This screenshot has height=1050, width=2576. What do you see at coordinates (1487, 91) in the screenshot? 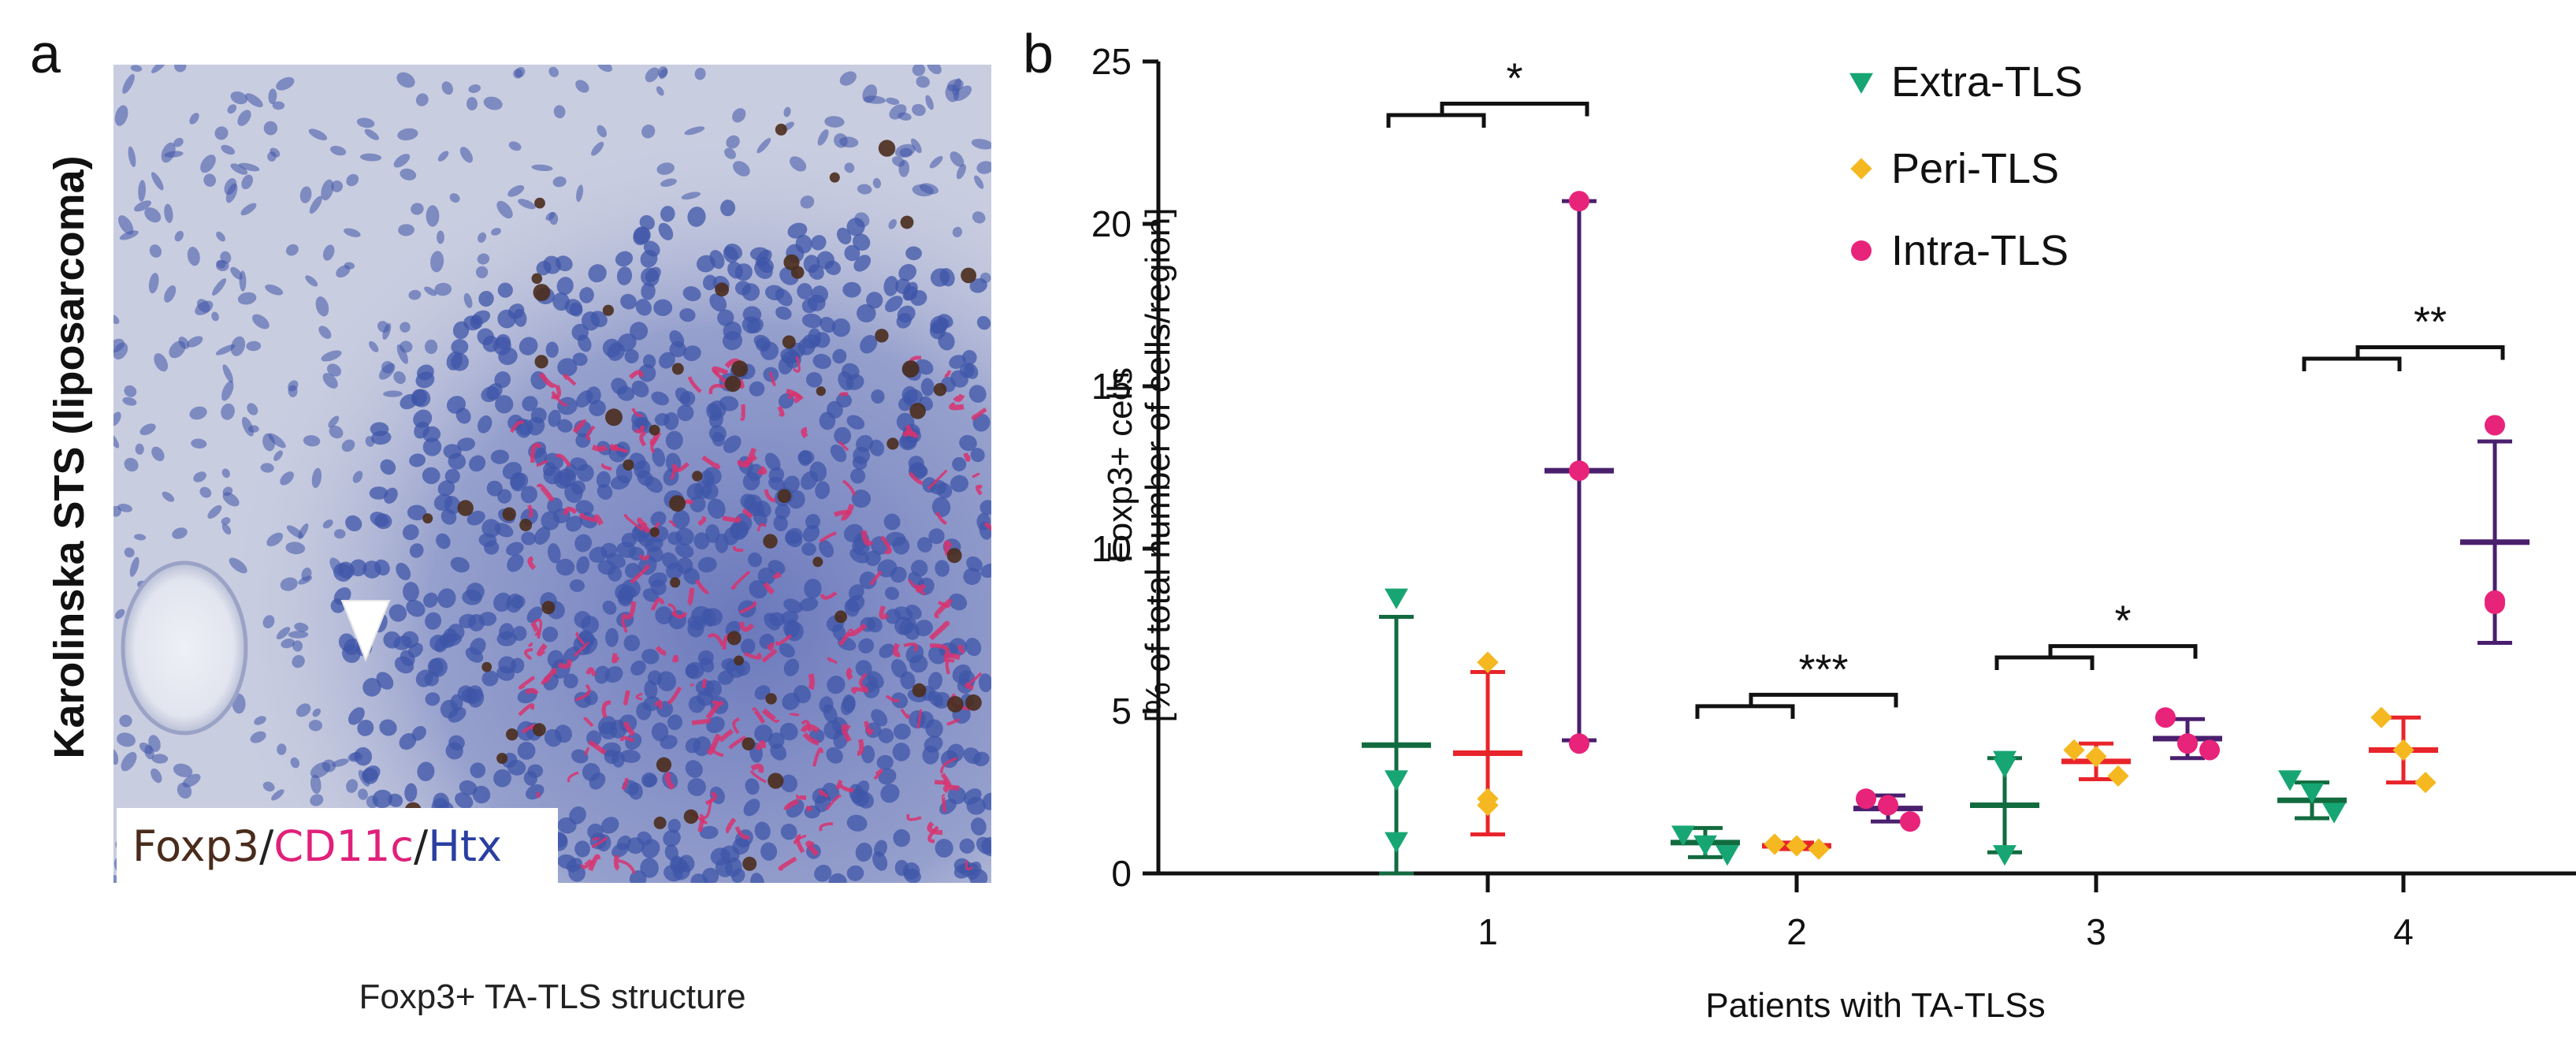
I see `significance-bracket: *` at bounding box center [1487, 91].